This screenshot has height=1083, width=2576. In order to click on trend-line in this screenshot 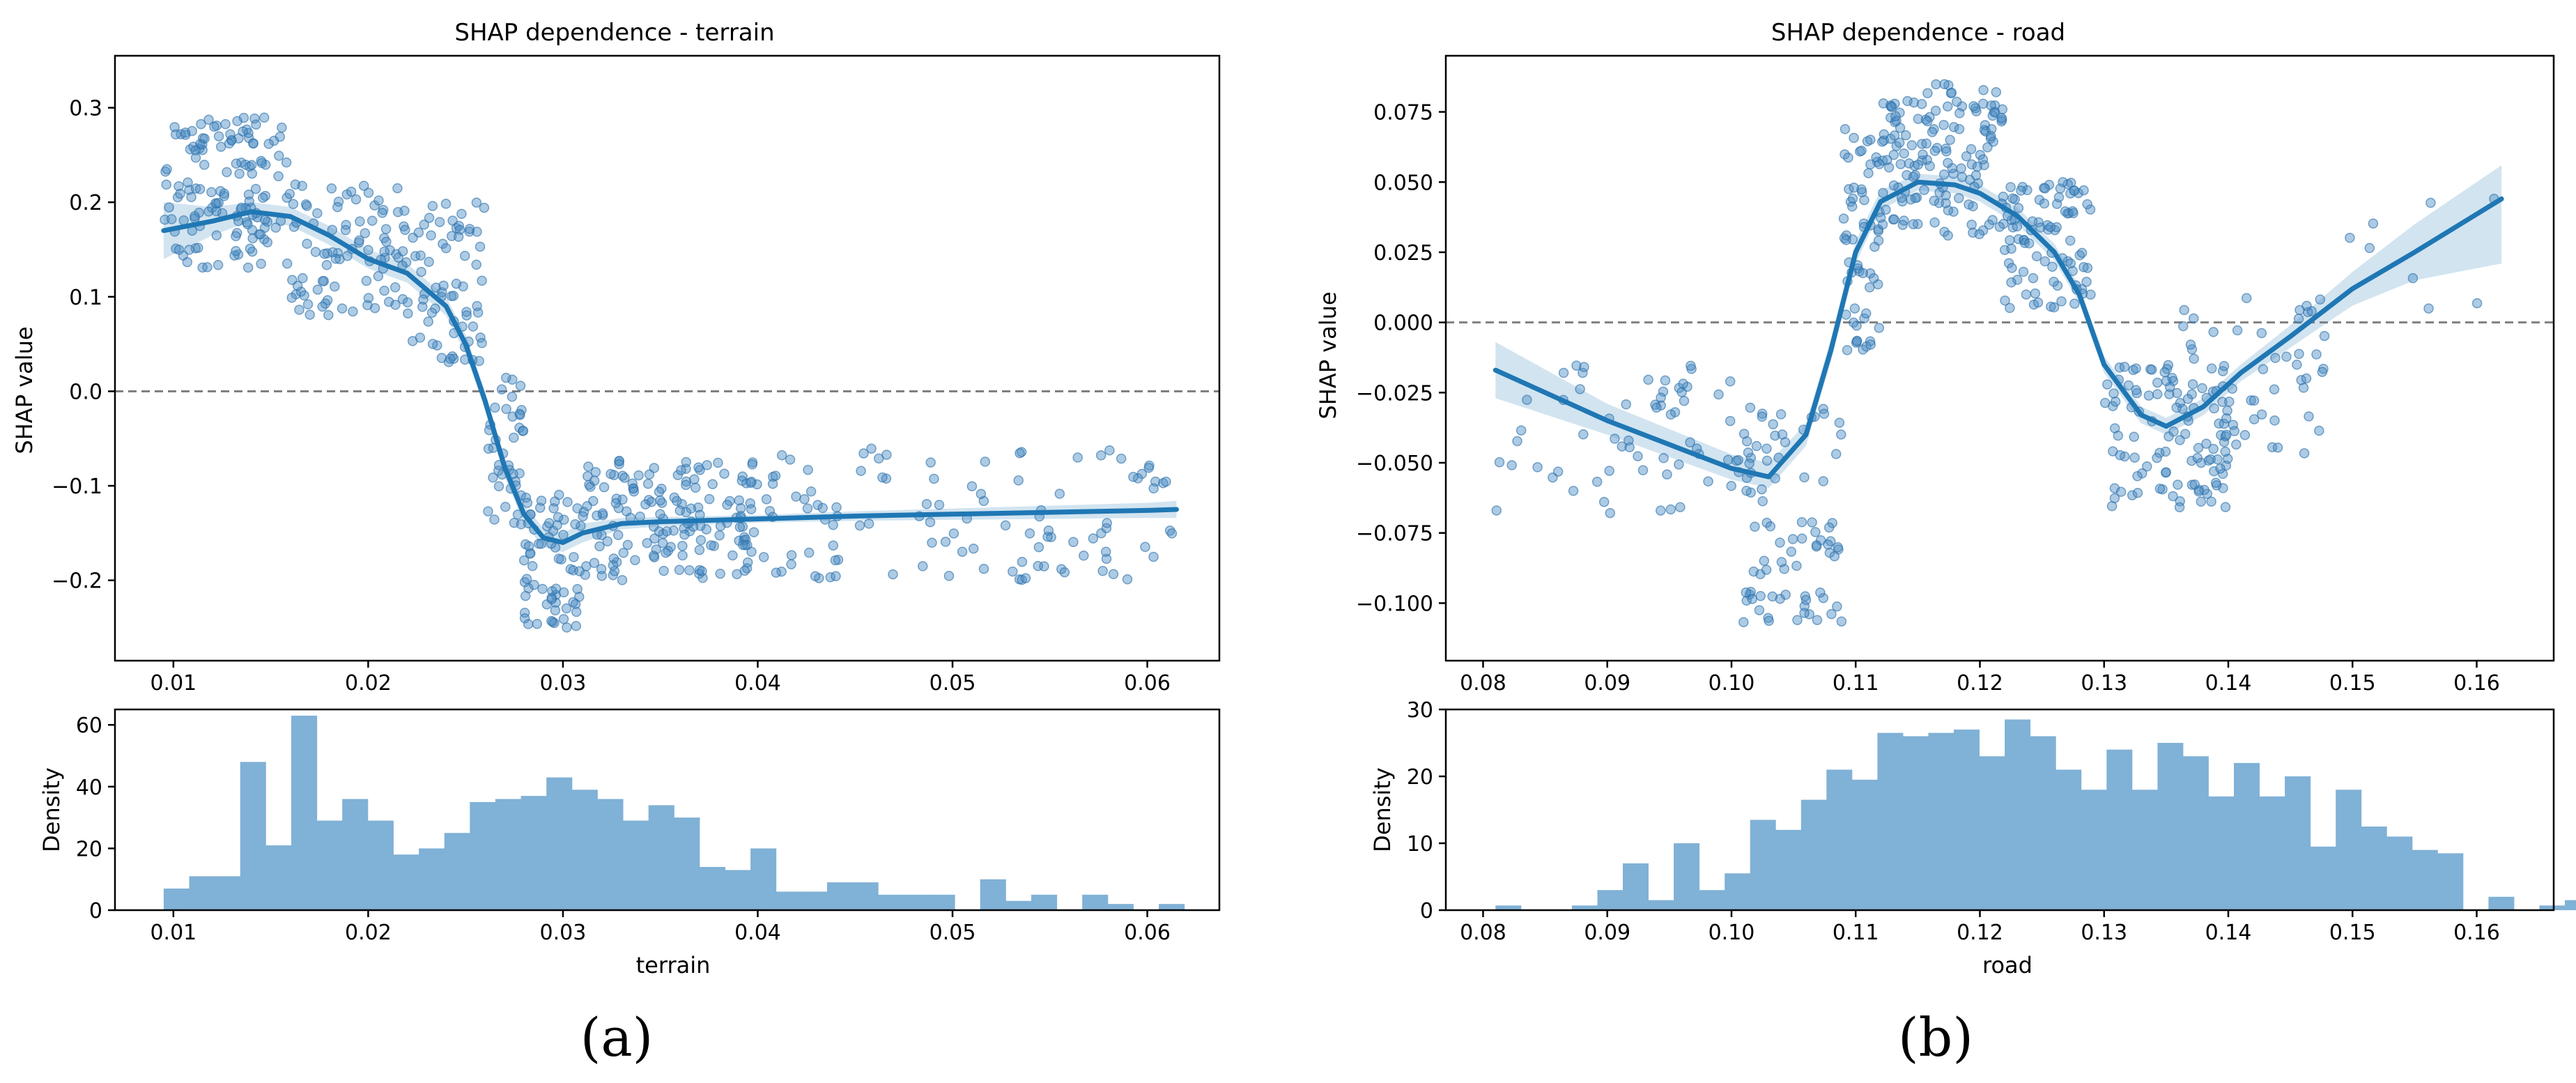, I will do `click(670, 377)`.